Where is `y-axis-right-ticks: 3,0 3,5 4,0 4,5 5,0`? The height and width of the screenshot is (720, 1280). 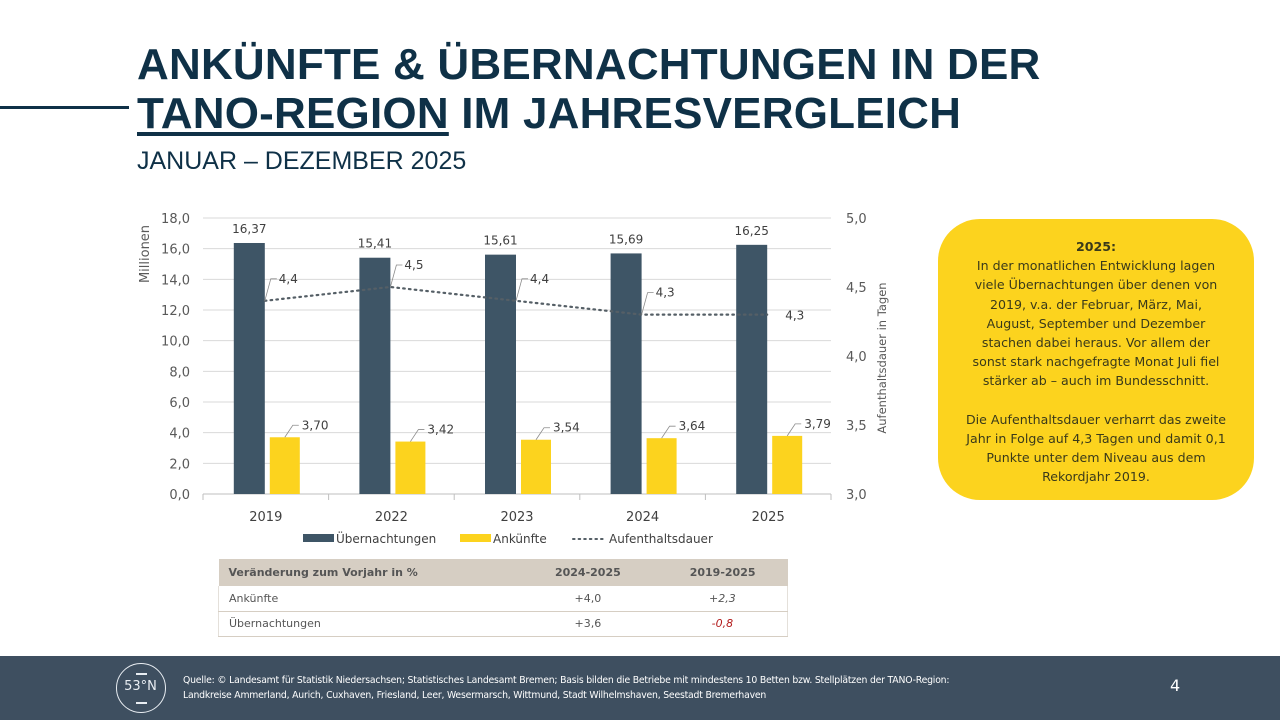
y-axis-right-ticks: 3,0 3,5 4,0 4,5 5,0 is located at coordinates (856, 357).